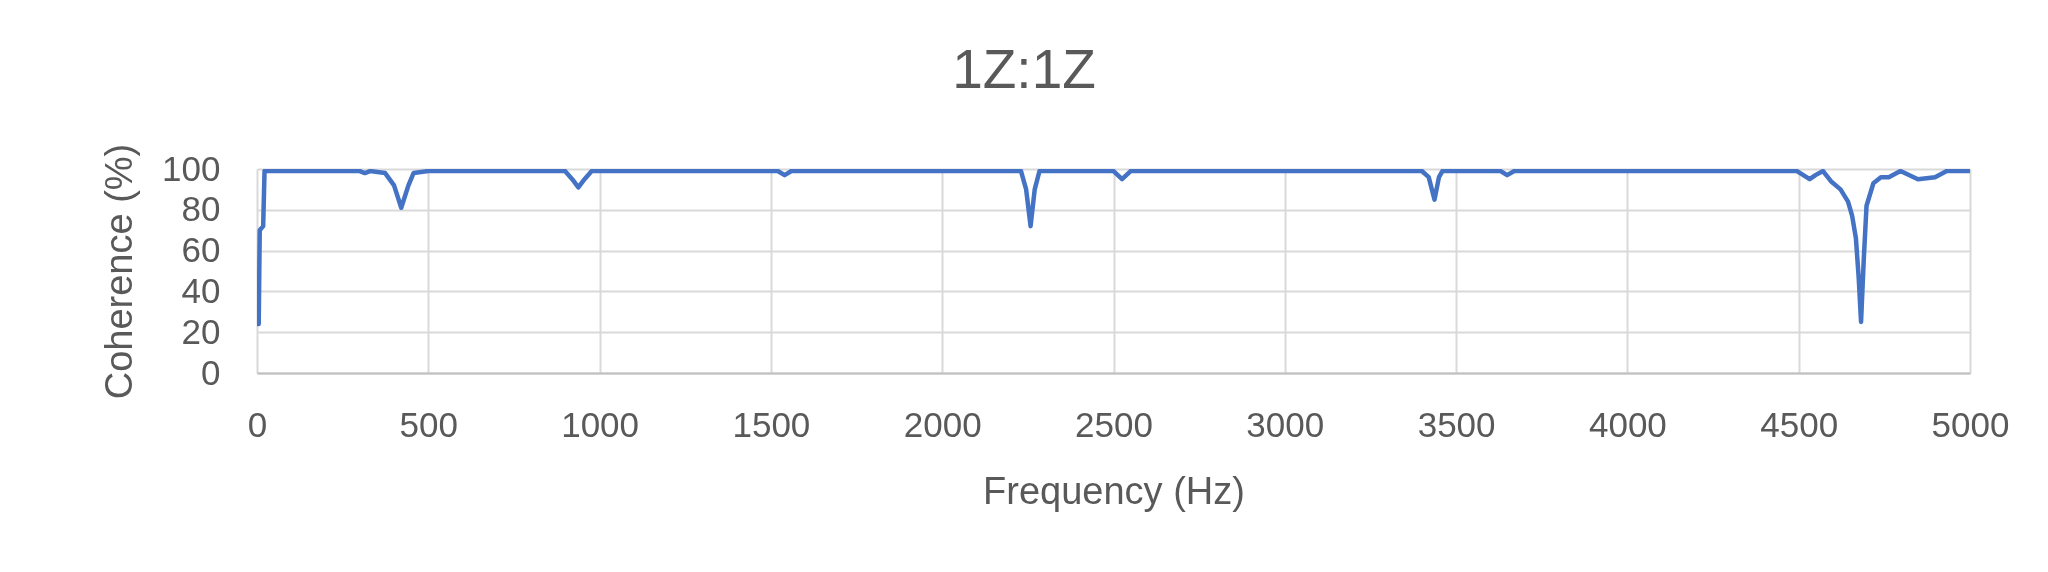 The width and height of the screenshot is (2048, 572). What do you see at coordinates (211, 372) in the screenshot?
I see `y-tick-label: 0` at bounding box center [211, 372].